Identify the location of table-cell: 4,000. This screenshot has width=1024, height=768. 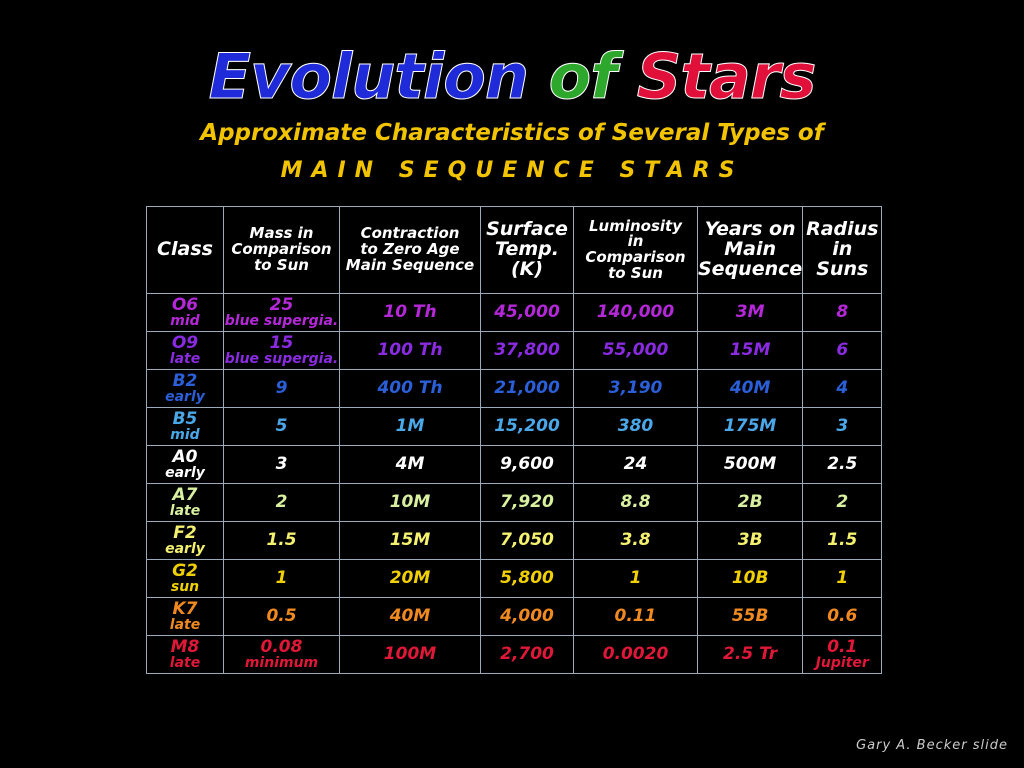
(527, 616).